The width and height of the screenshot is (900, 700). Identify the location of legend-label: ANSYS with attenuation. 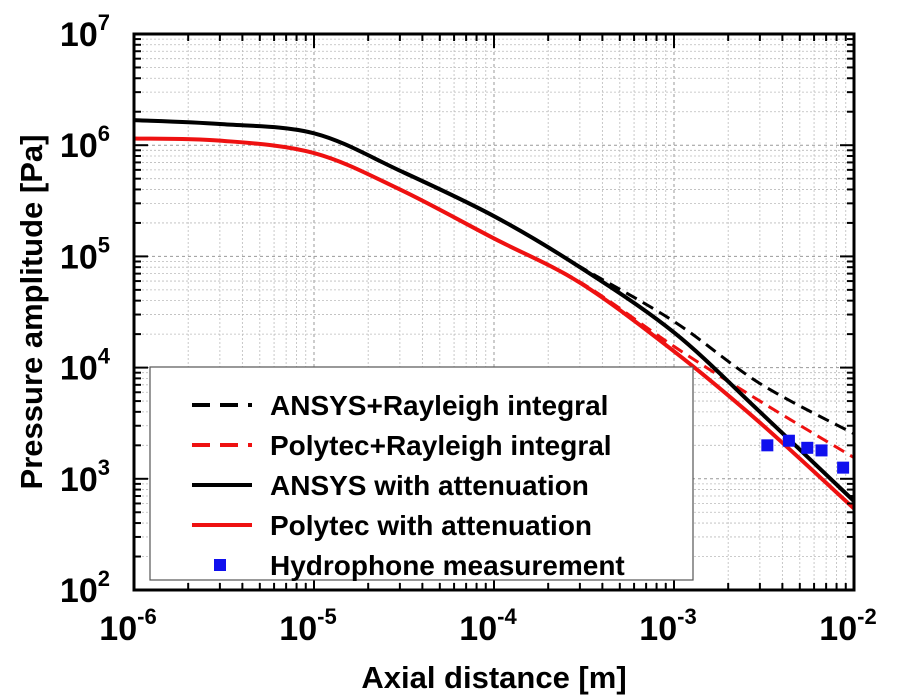
(429, 485).